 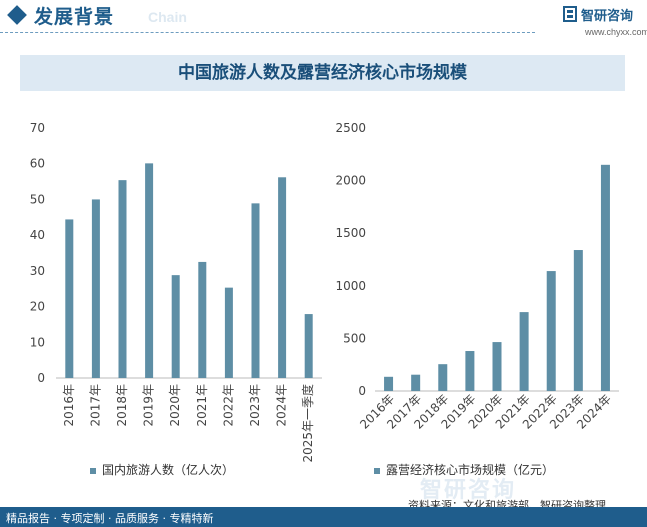 I want to click on y-tick-label: 20, so click(x=37, y=307).